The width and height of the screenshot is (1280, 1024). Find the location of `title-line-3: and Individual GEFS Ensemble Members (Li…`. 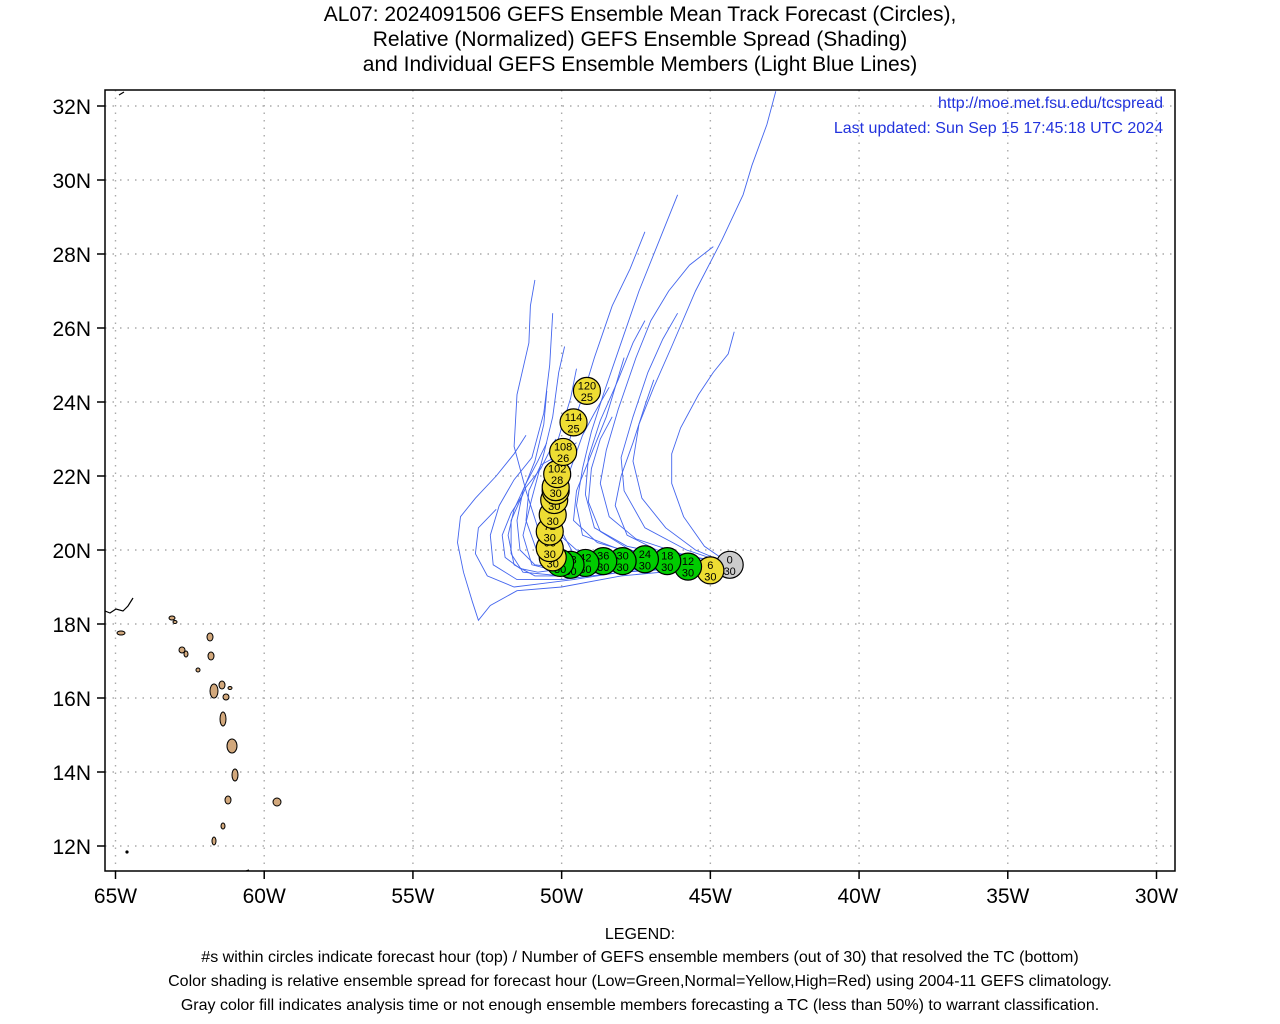

title-line-3: and Individual GEFS Ensemble Members (Li… is located at coordinates (640, 64).